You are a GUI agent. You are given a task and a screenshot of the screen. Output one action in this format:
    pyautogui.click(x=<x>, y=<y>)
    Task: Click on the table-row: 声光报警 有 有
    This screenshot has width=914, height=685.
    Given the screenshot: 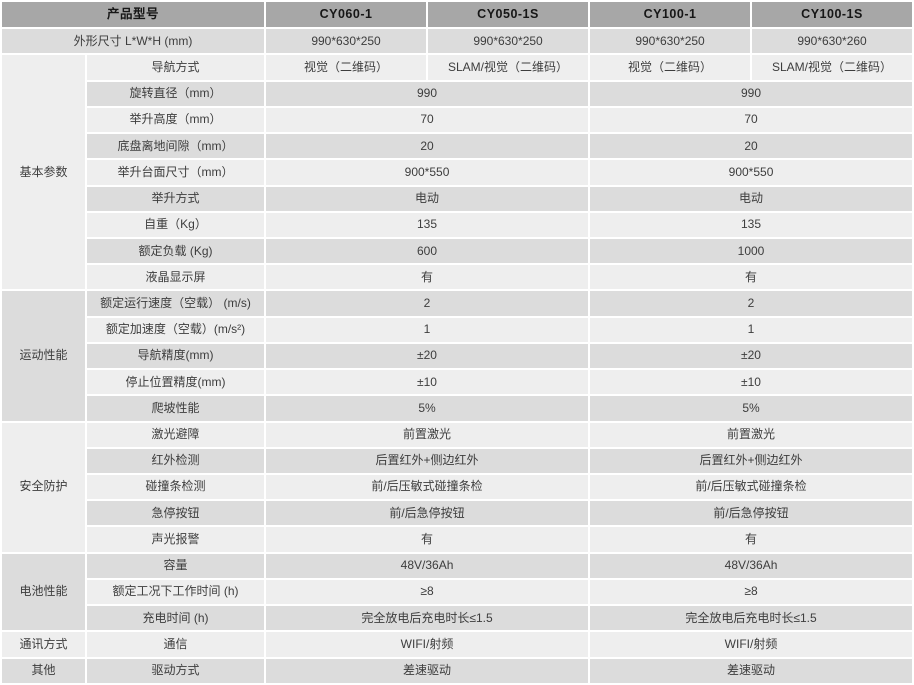 What is the action you would take?
    pyautogui.click(x=457, y=539)
    